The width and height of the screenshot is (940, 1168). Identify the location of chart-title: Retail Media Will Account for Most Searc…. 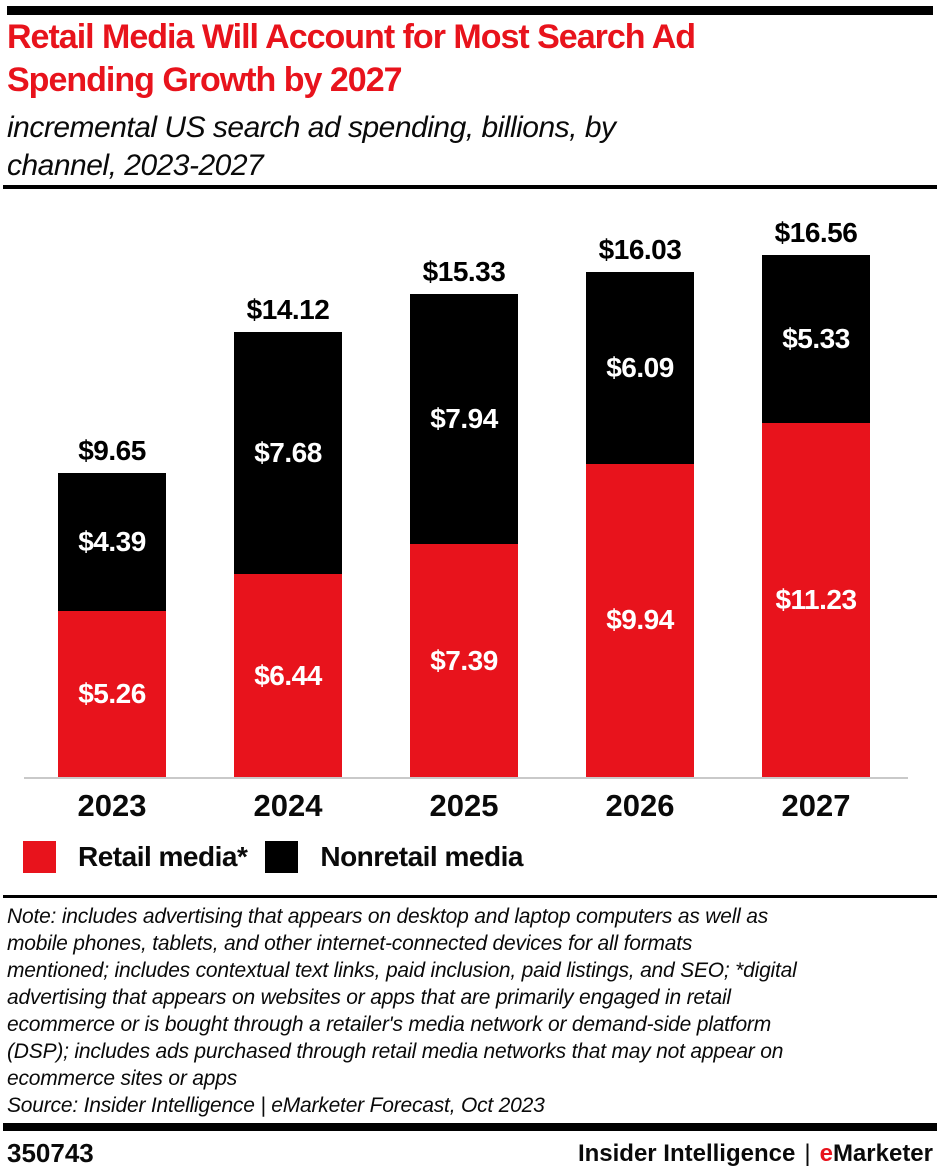
(351, 58).